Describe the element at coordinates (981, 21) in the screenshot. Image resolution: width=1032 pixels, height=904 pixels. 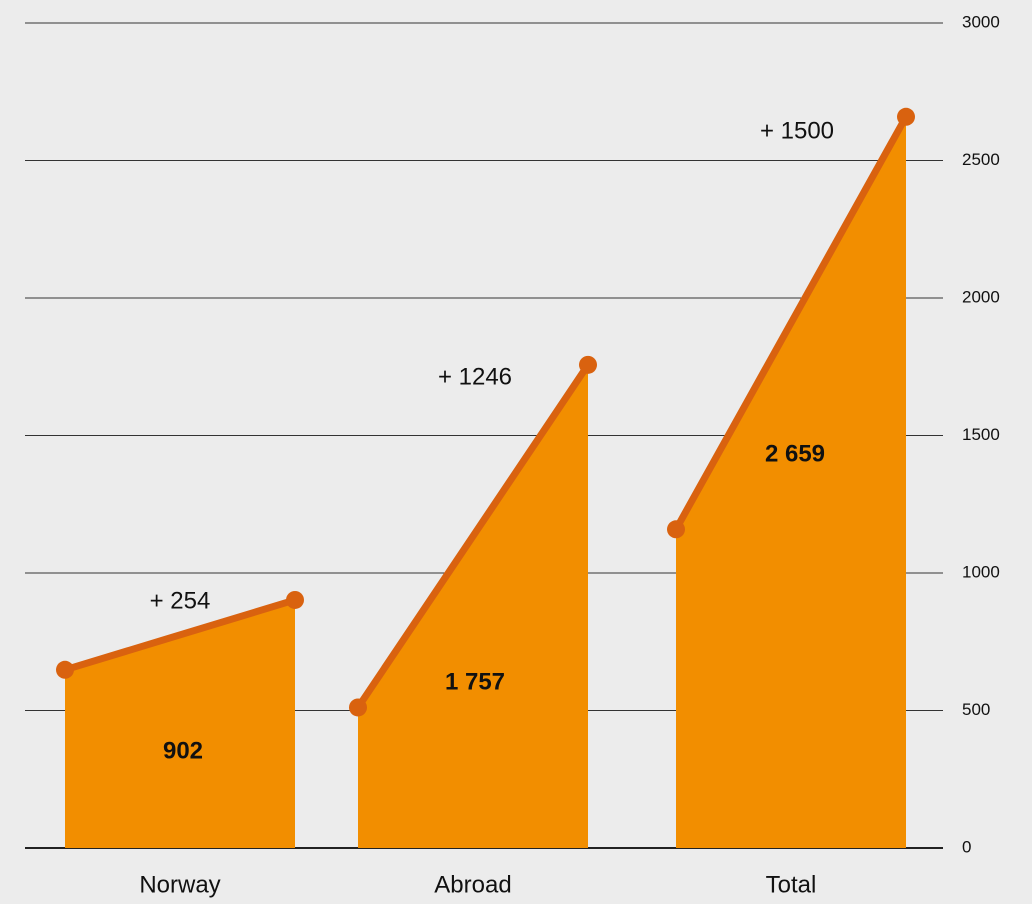
I see `y-tick-label: 3000` at that location.